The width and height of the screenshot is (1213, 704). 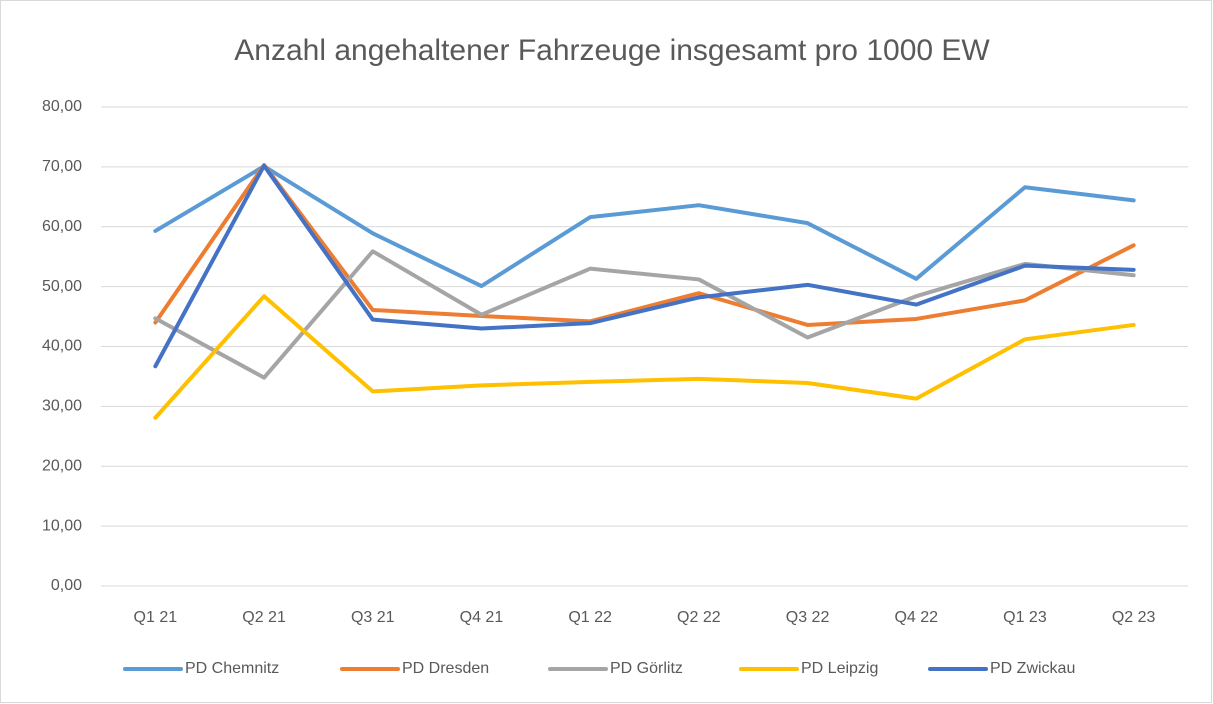 What do you see at coordinates (62, 406) in the screenshot?
I see `y-tick-label: 30,00` at bounding box center [62, 406].